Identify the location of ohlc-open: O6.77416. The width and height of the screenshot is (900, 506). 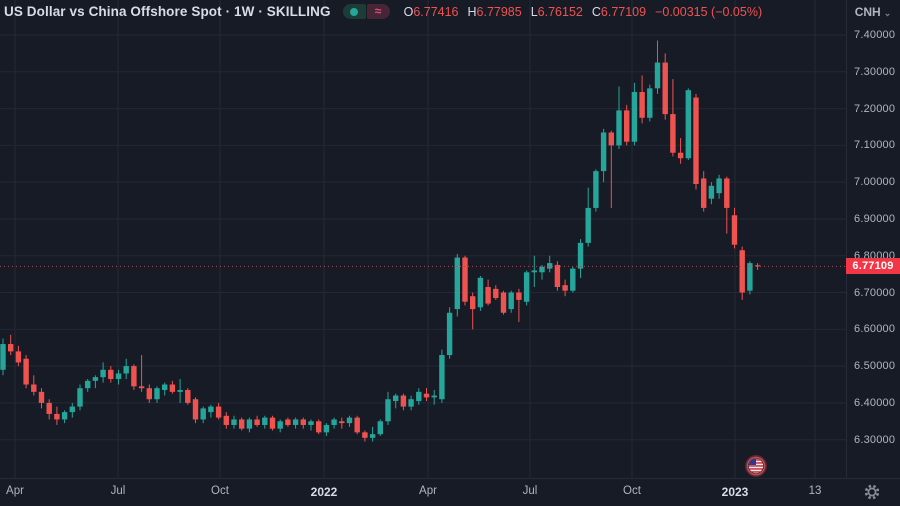
(431, 11).